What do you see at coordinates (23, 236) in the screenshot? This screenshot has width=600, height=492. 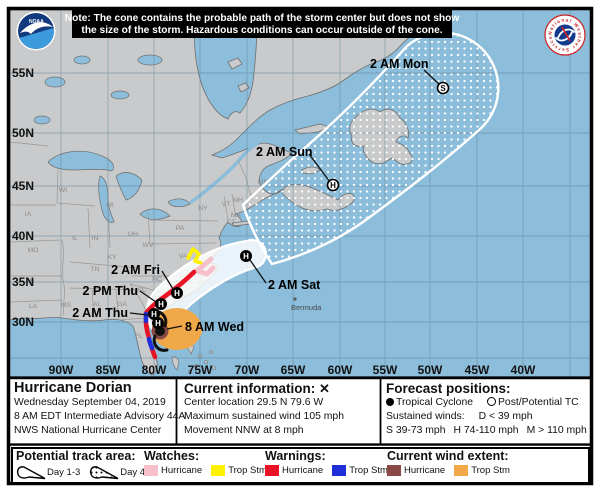 I see `lat-label: 40N` at bounding box center [23, 236].